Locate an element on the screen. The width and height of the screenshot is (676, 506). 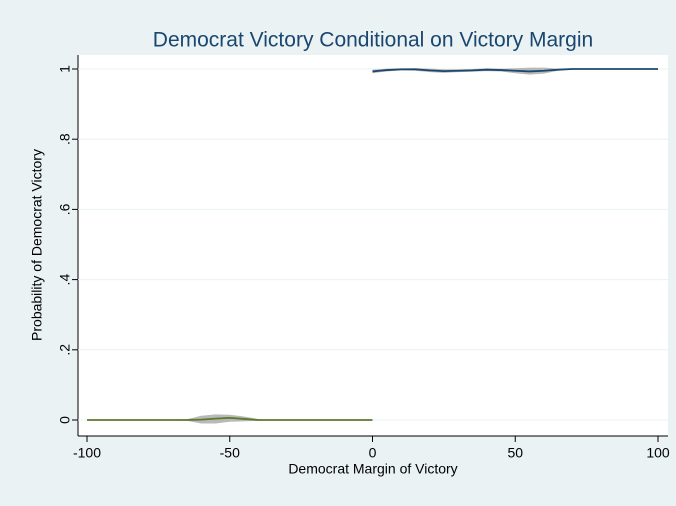
y-tick-label: 1 is located at coordinates (65, 69).